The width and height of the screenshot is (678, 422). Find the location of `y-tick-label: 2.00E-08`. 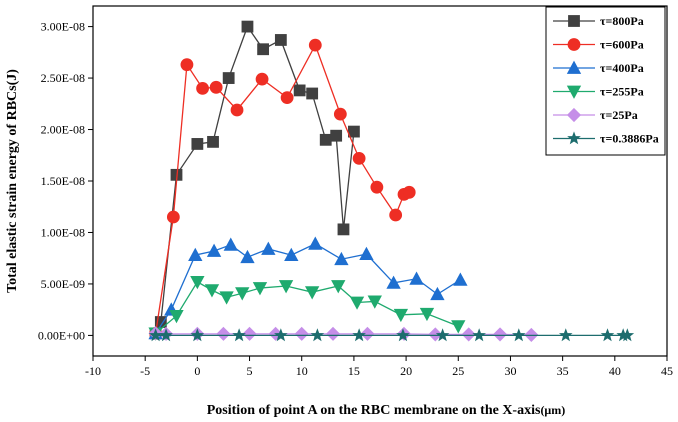

y-tick-label: 2.00E-08 is located at coordinates (63, 130).